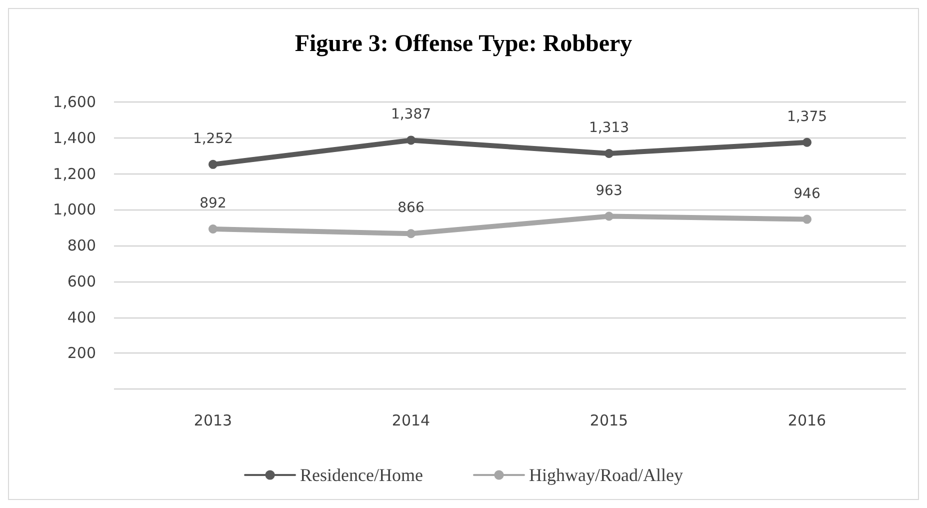 The width and height of the screenshot is (927, 508). Describe the element at coordinates (74, 102) in the screenshot. I see `y-tick-label: 1,600` at that location.